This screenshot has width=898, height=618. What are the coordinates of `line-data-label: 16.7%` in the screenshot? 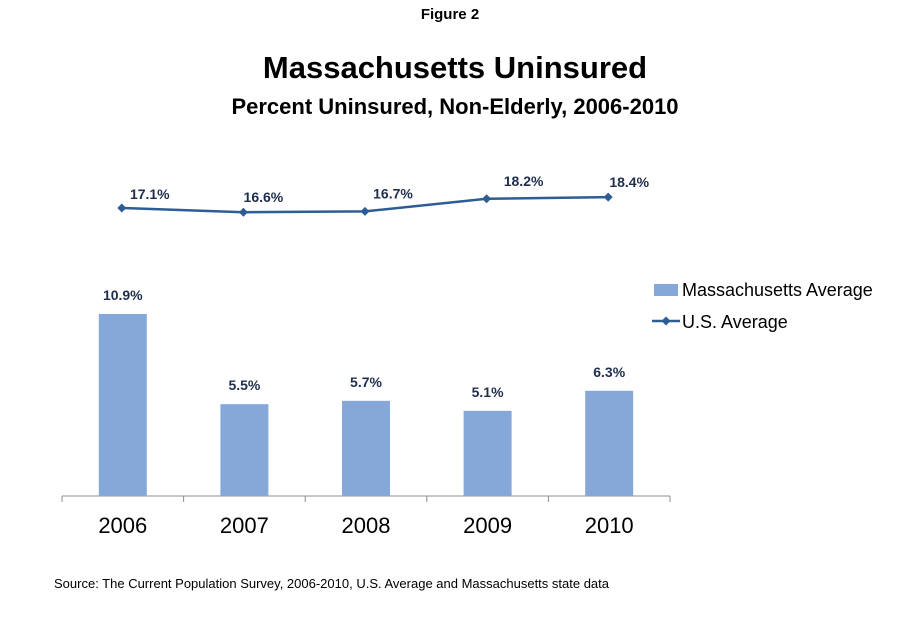 It's located at (393, 193).